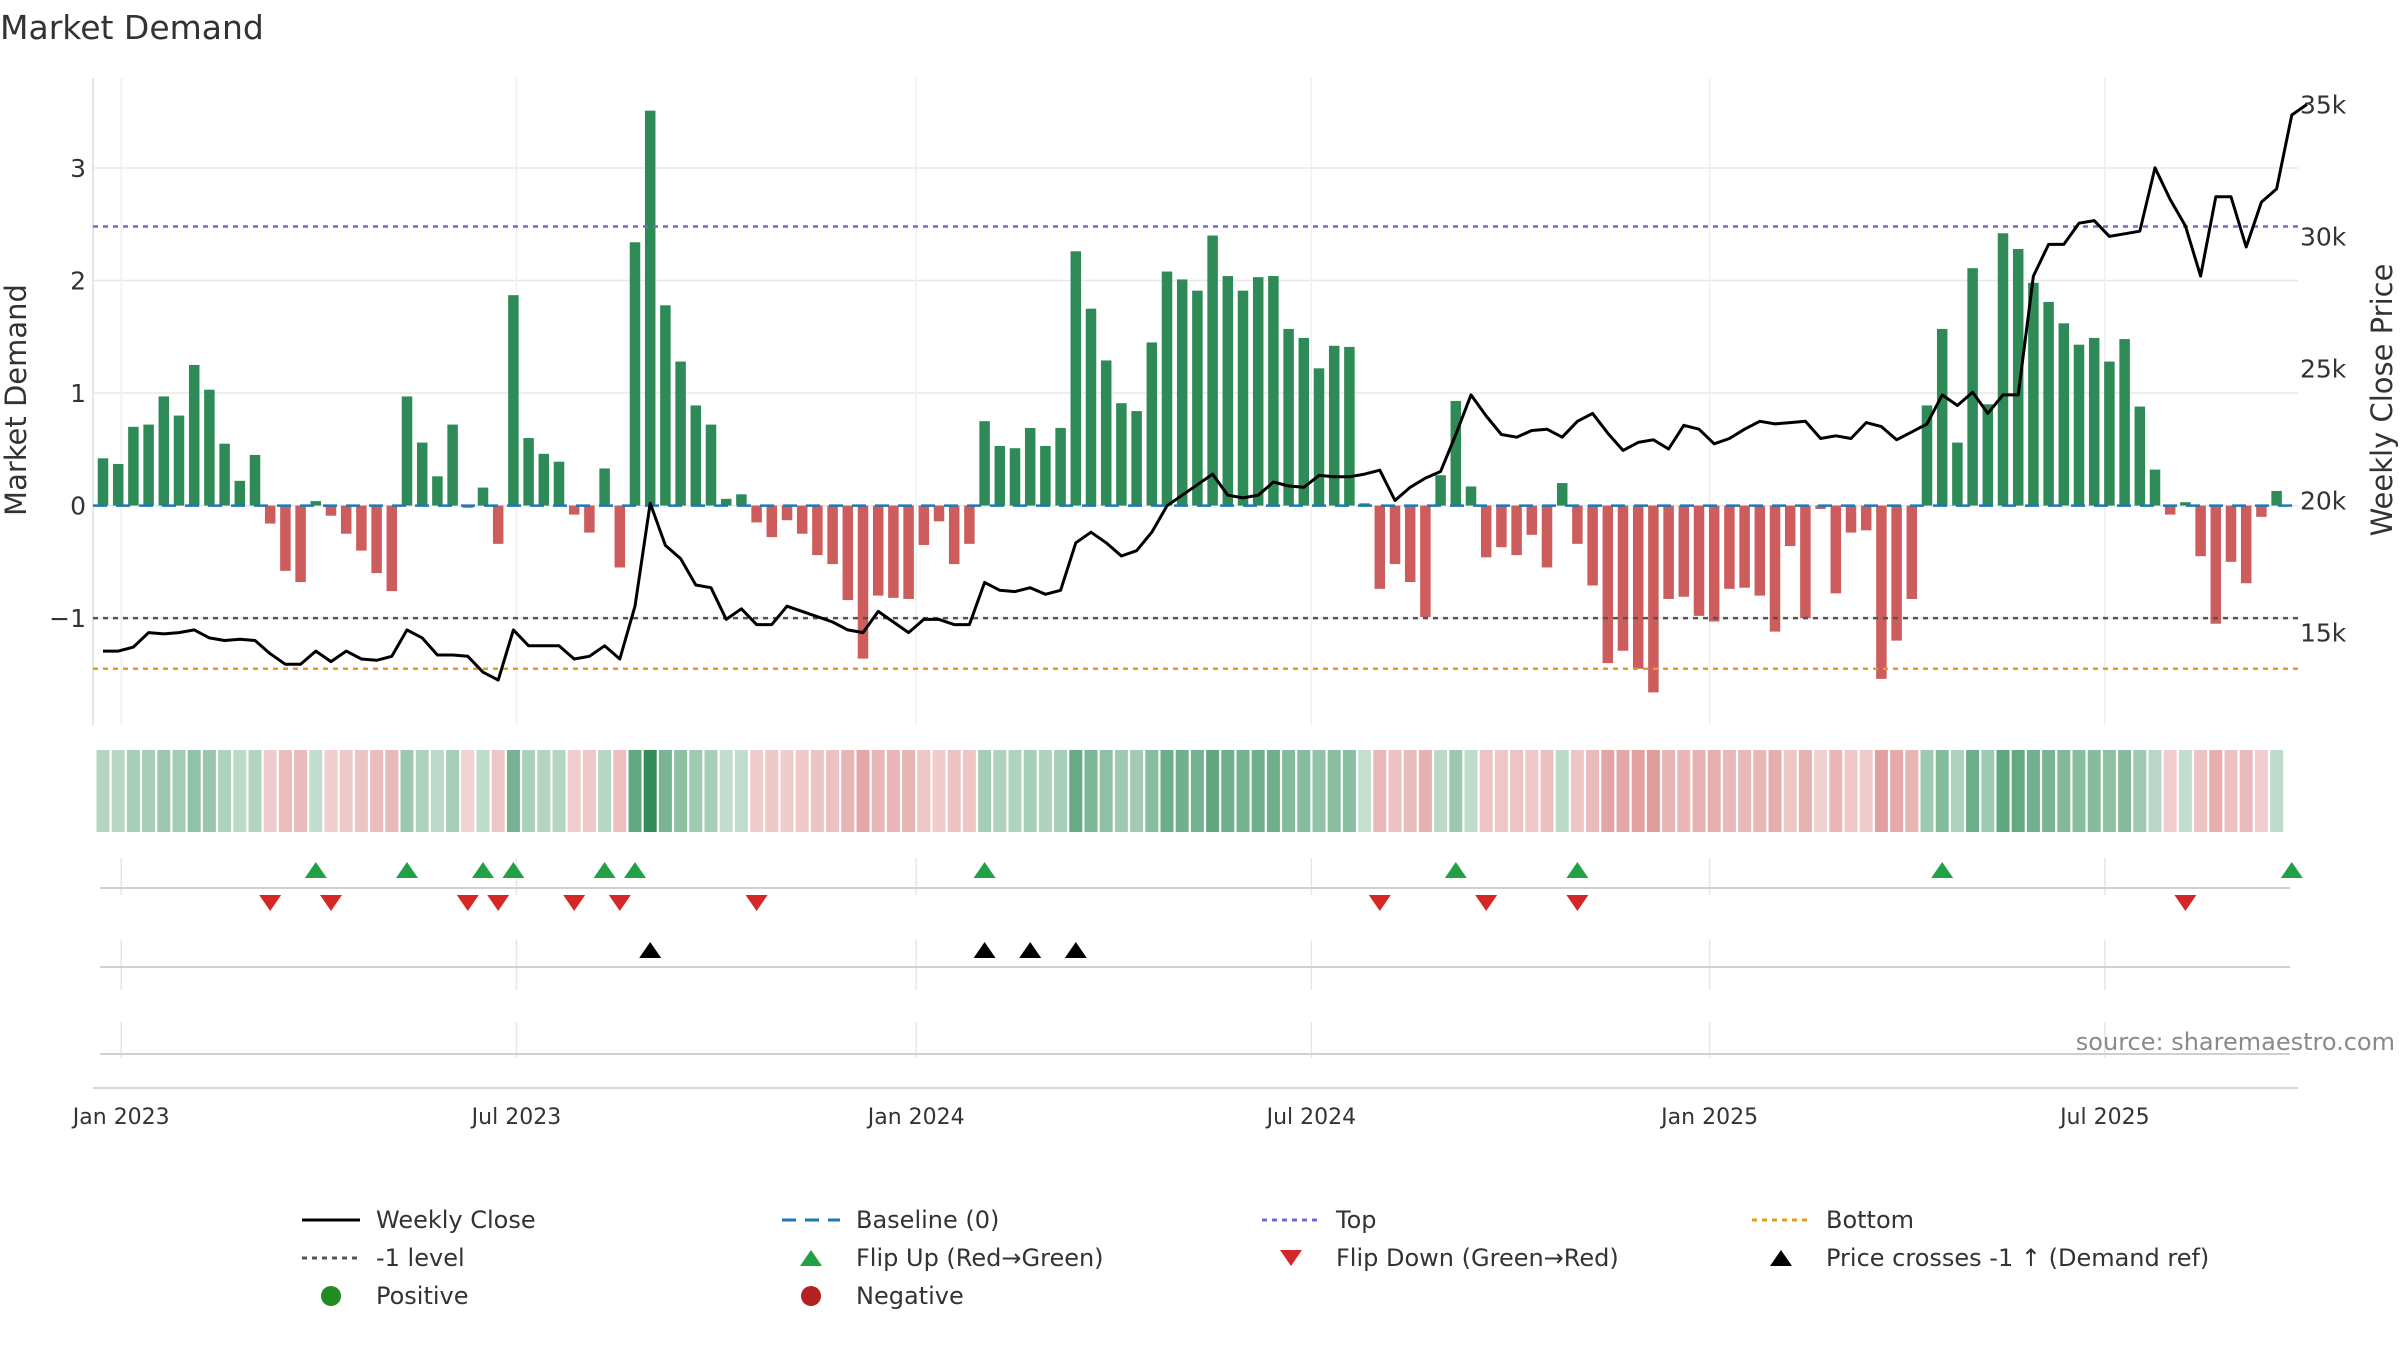 The height and width of the screenshot is (1350, 2400). I want to click on legend-label: Top, so click(1356, 1220).